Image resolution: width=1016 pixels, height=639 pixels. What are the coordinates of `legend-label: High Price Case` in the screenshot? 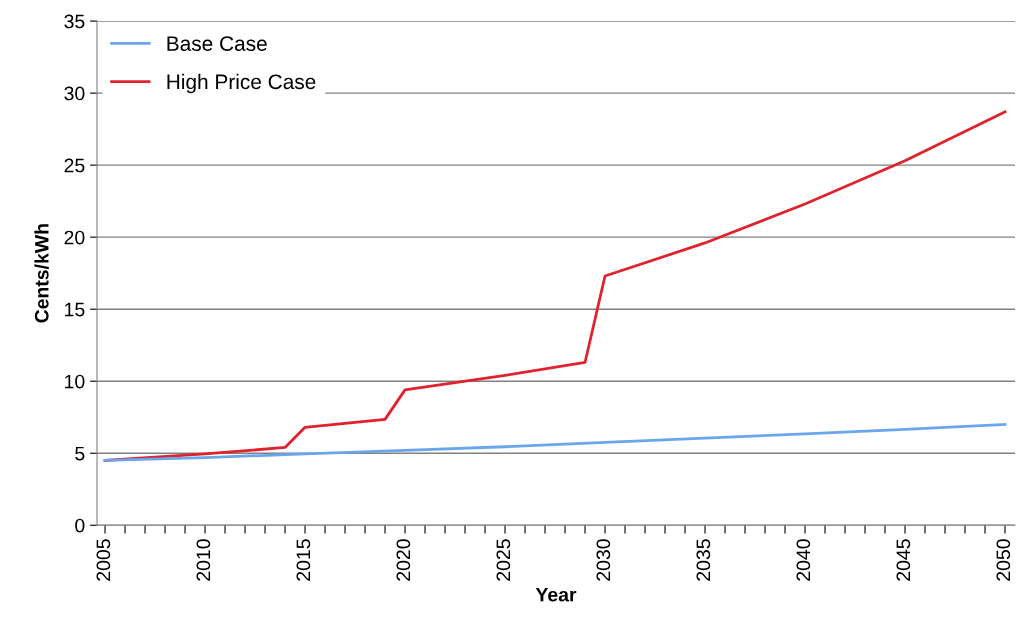 It's located at (241, 83).